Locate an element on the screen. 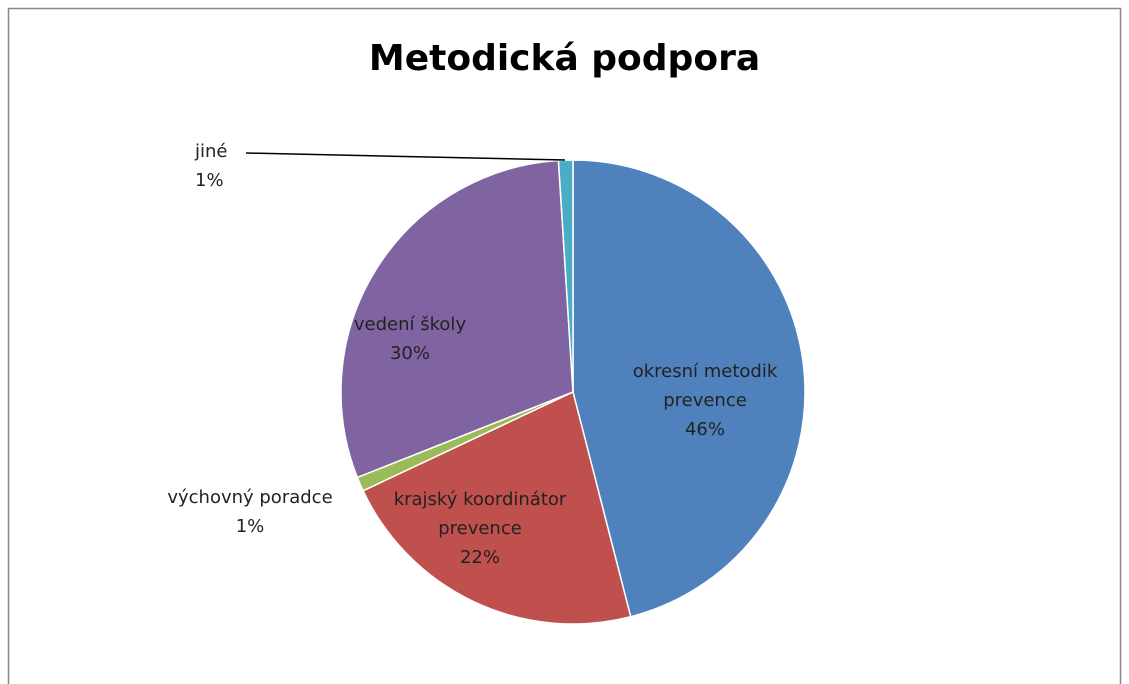 This screenshot has height=684, width=1129. slice-label: výchovný poradce 1% is located at coordinates (250, 512).